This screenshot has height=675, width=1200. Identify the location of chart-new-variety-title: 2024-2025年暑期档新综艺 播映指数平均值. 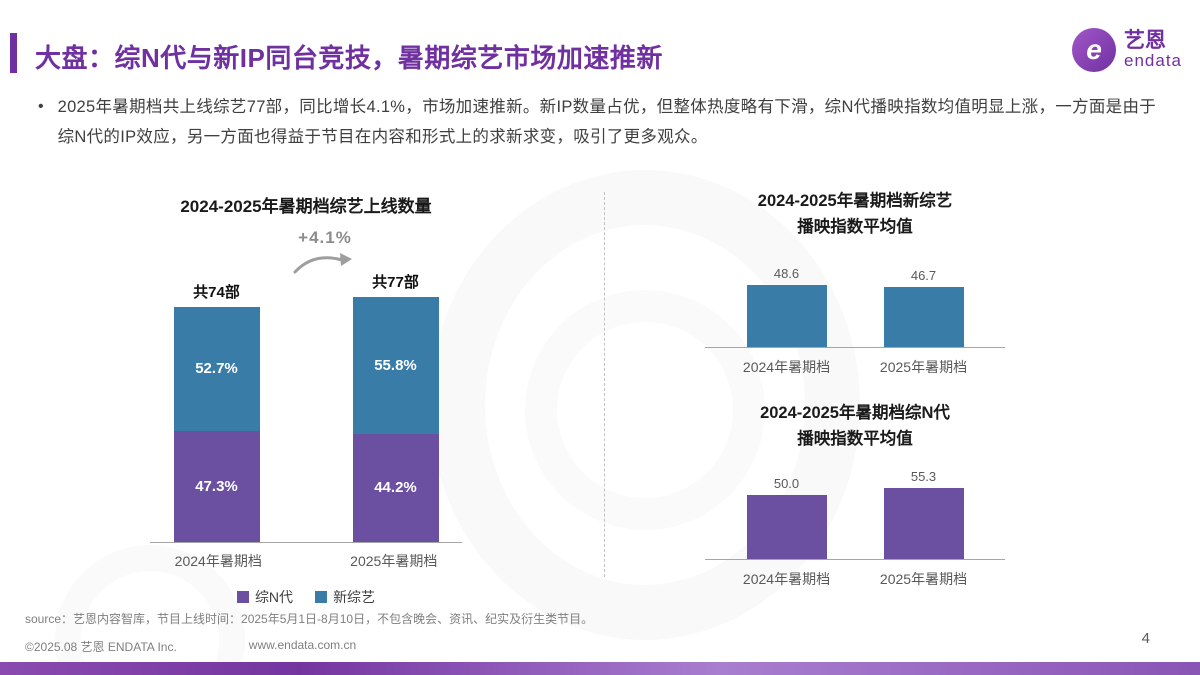
(855, 214).